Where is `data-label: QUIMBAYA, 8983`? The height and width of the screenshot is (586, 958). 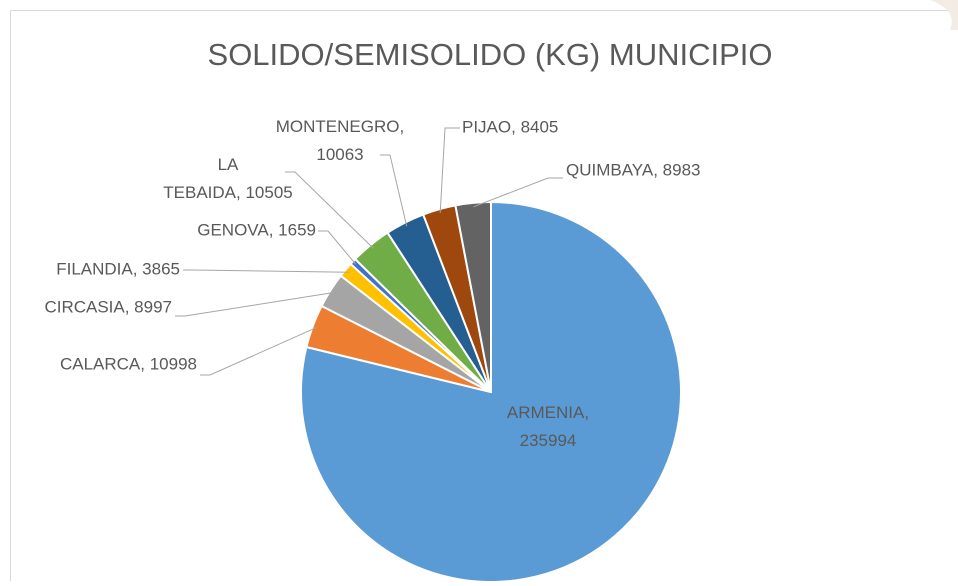
data-label: QUIMBAYA, 8983 is located at coordinates (633, 169).